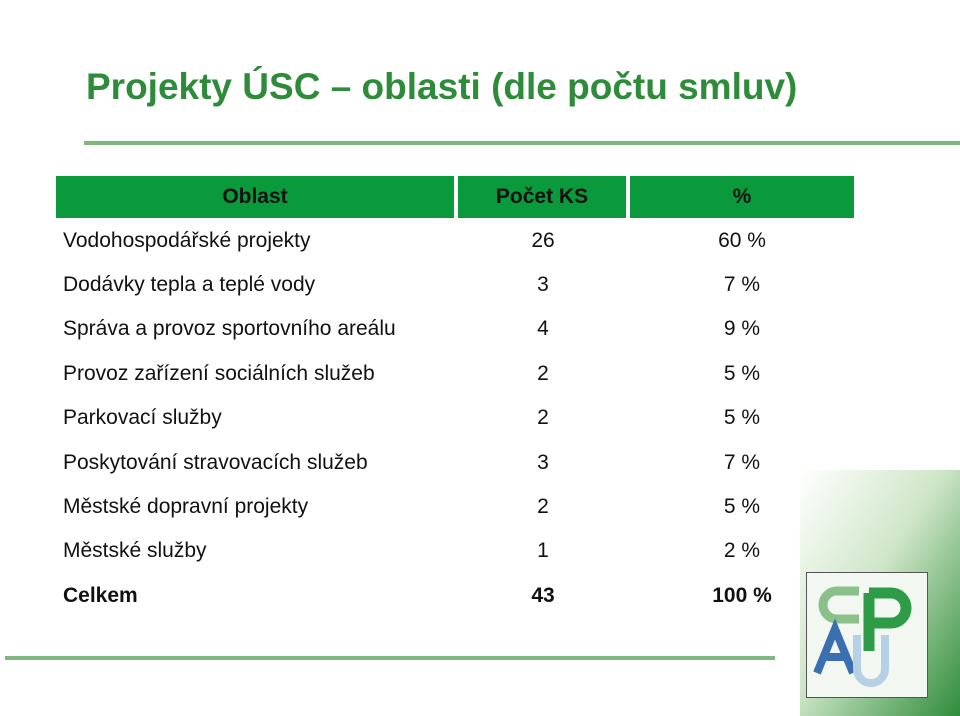 The height and width of the screenshot is (716, 960). I want to click on cell-oblast: Městské služby, so click(135, 550).